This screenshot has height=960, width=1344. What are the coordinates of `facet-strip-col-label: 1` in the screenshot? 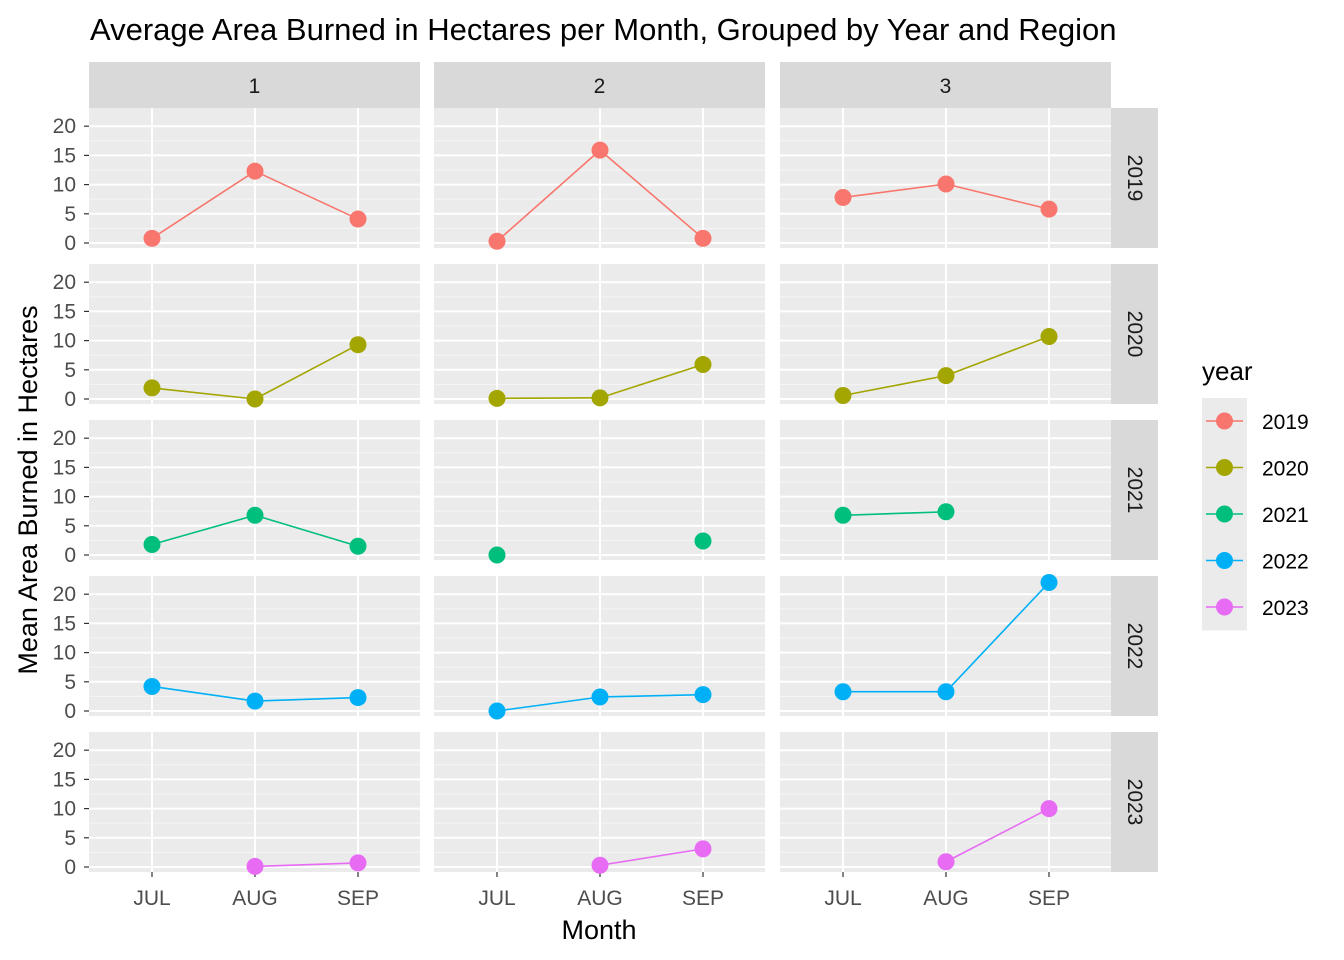 It's located at (255, 86).